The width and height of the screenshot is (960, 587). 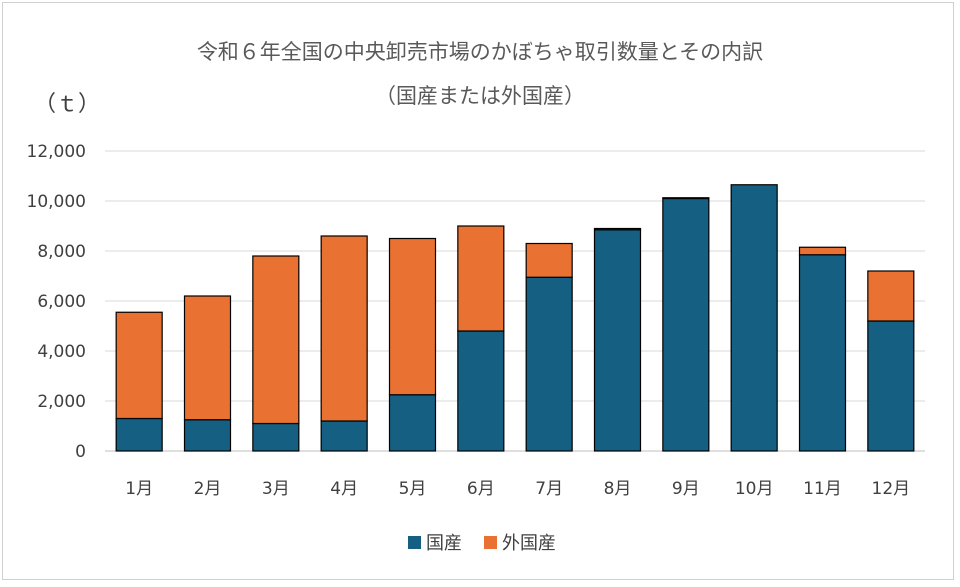 What do you see at coordinates (61, 302) in the screenshot?
I see `y-tick-label: 6,000` at bounding box center [61, 302].